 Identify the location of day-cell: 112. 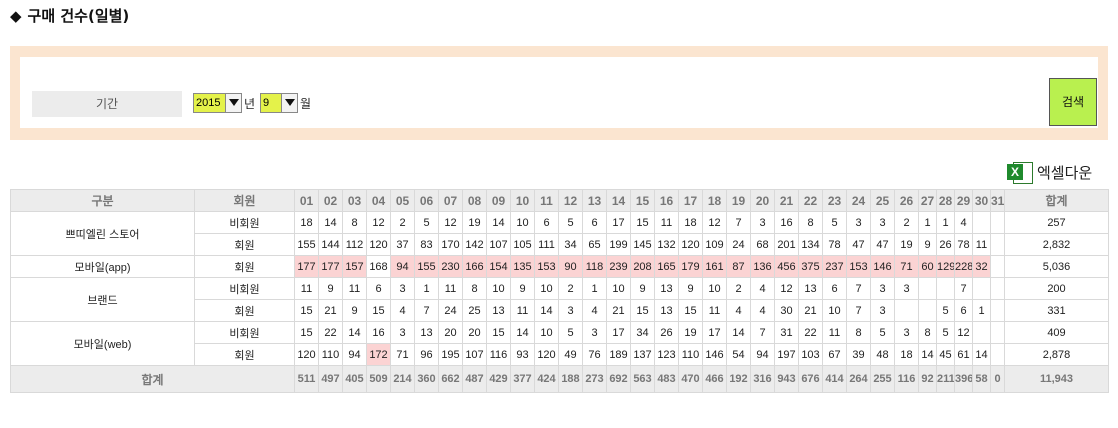
(354, 244).